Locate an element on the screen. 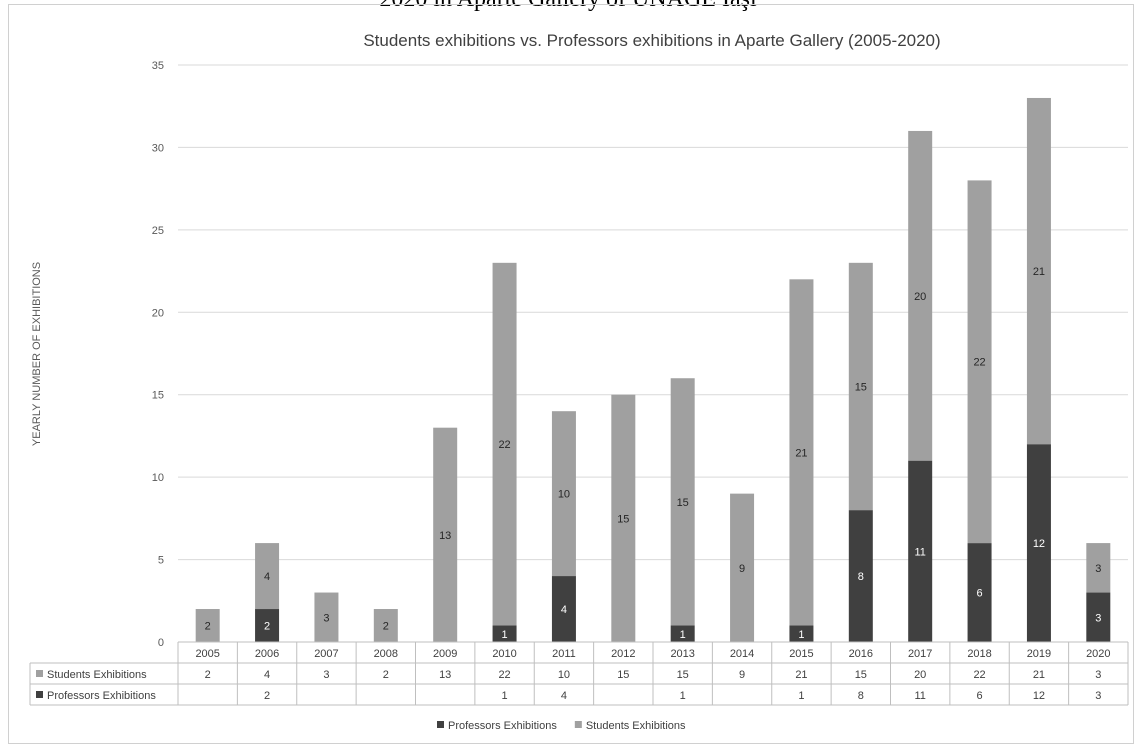 Image resolution: width=1136 pixels, height=746 pixels. data-label: 13 is located at coordinates (445, 536).